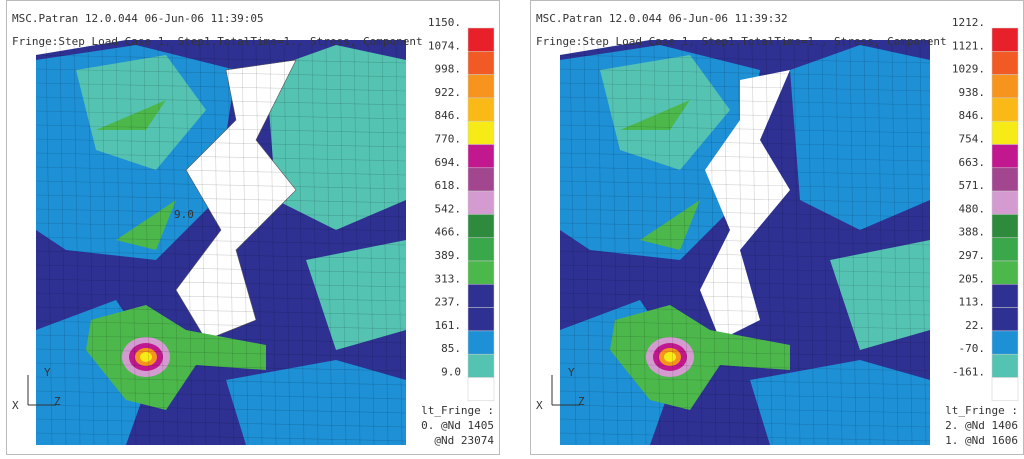  I want to click on footer-line: 0. @Nd 1405, so click(457, 425).